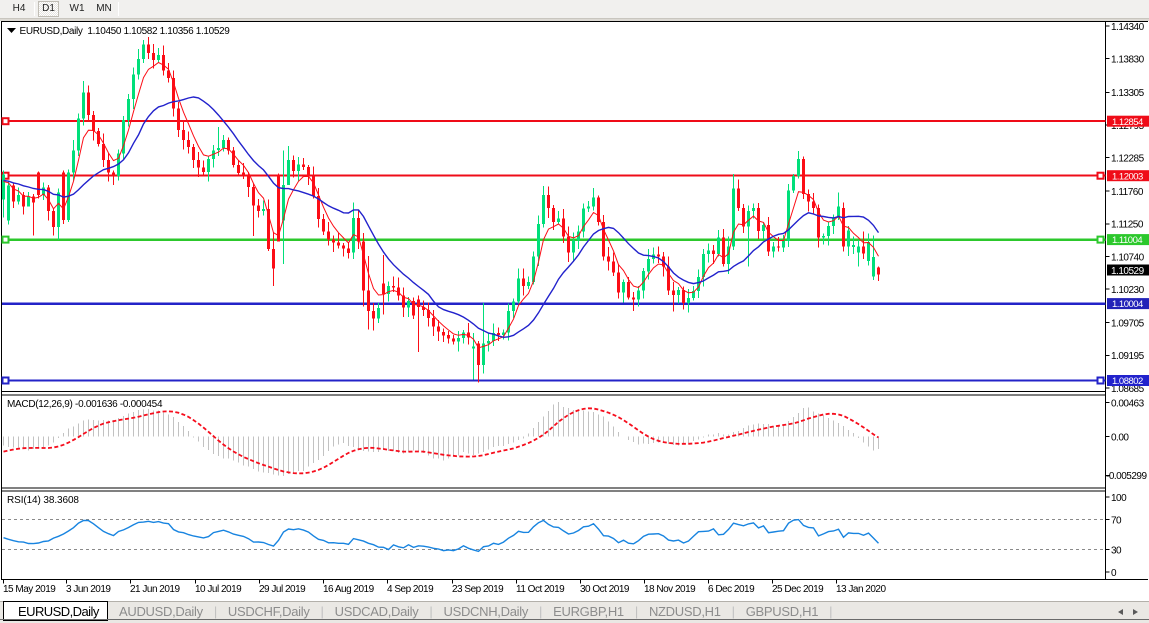 The width and height of the screenshot is (1149, 623). I want to click on svg-text: 4 Sep 2019, so click(410, 589).